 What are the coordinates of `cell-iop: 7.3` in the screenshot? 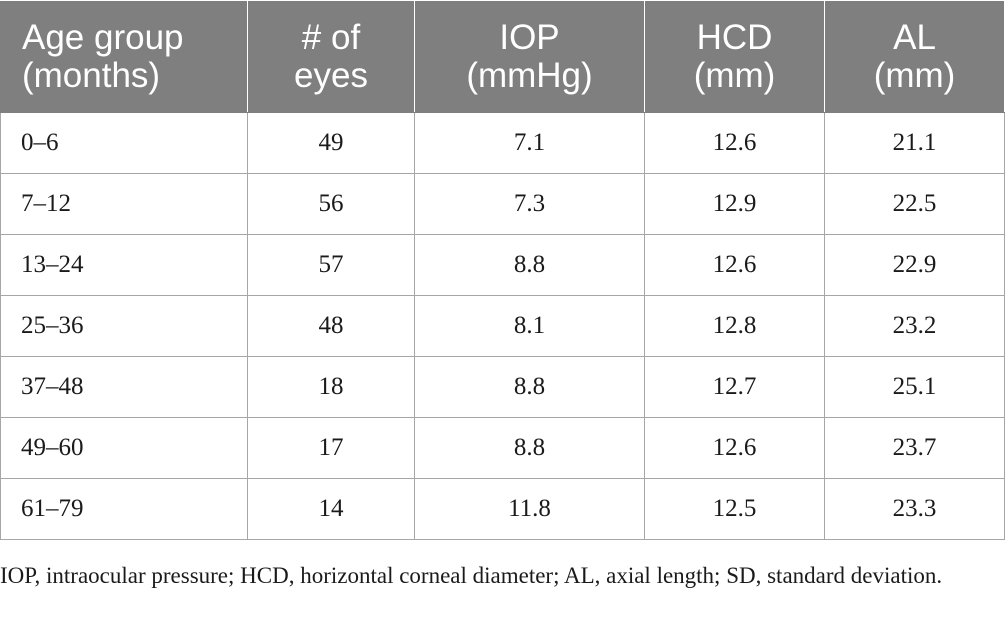 It's located at (529, 204).